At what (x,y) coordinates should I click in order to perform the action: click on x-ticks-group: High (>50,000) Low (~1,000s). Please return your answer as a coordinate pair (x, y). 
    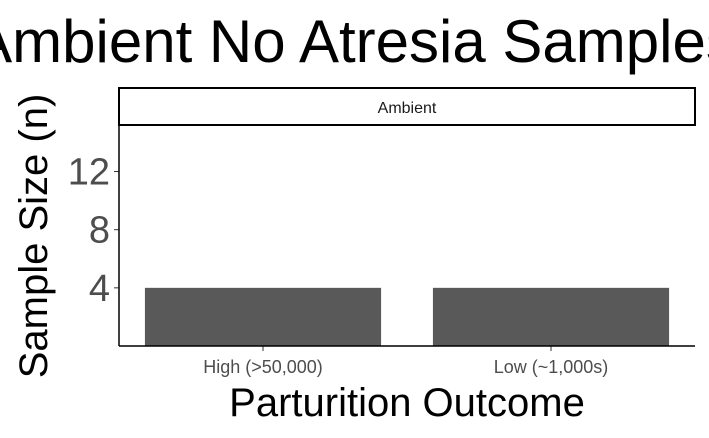
    Looking at the image, I should click on (405, 361).